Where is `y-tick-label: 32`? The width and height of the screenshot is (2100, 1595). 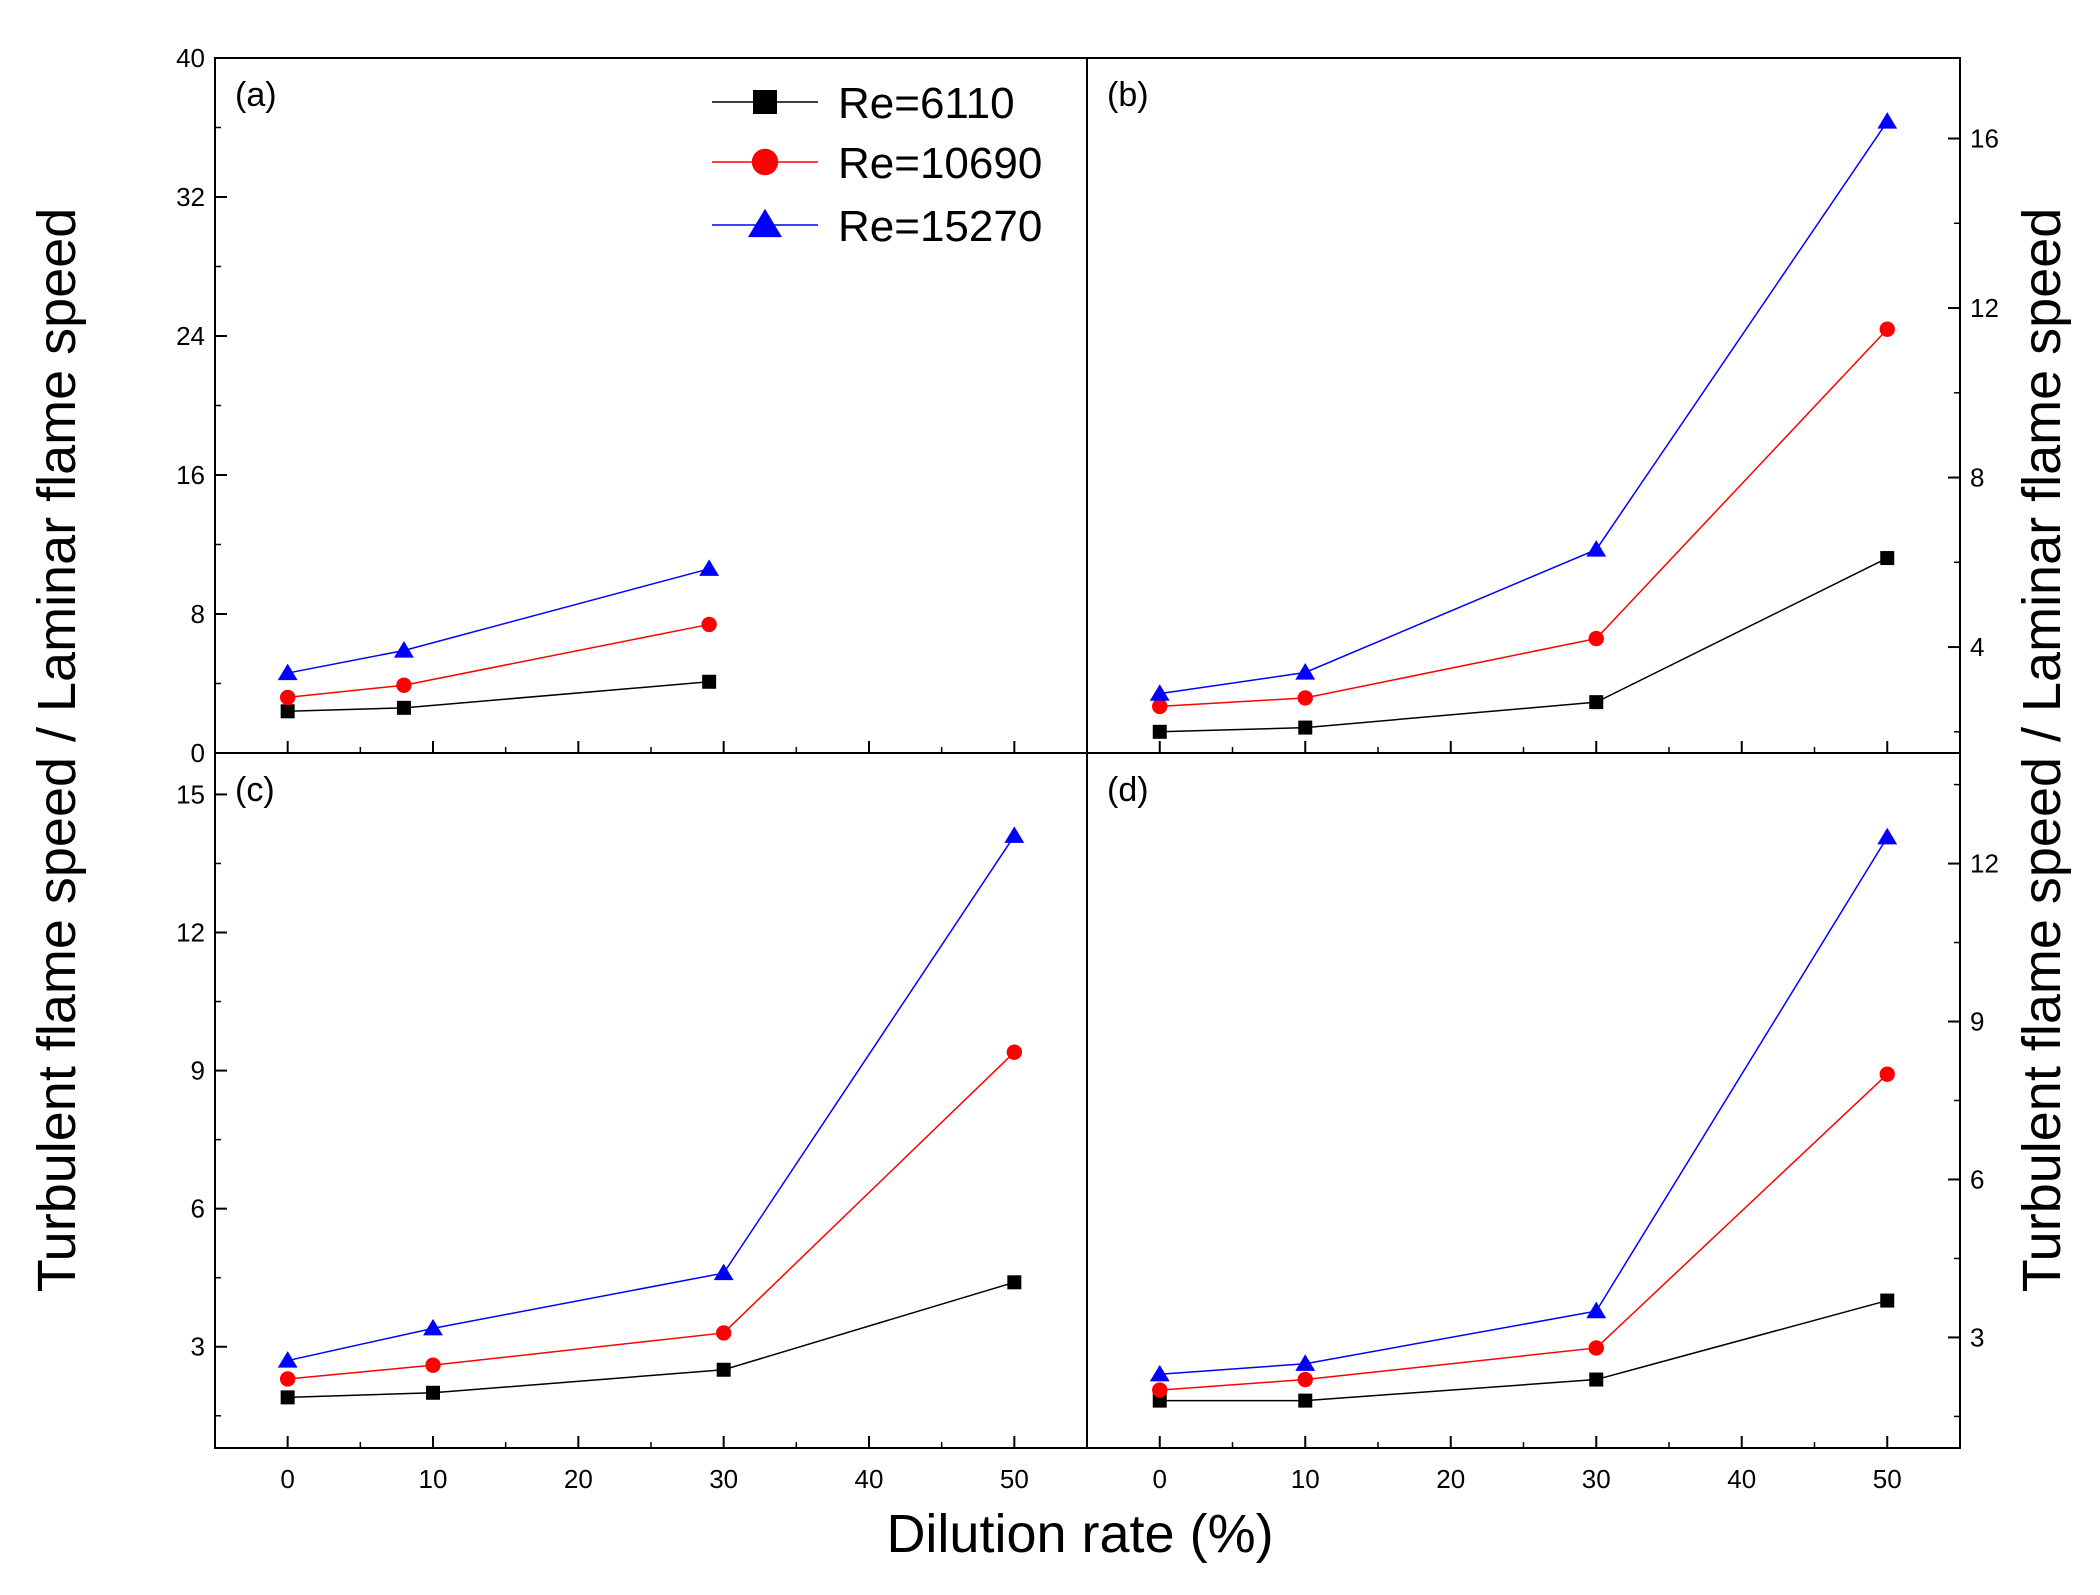 y-tick-label: 32 is located at coordinates (190, 197).